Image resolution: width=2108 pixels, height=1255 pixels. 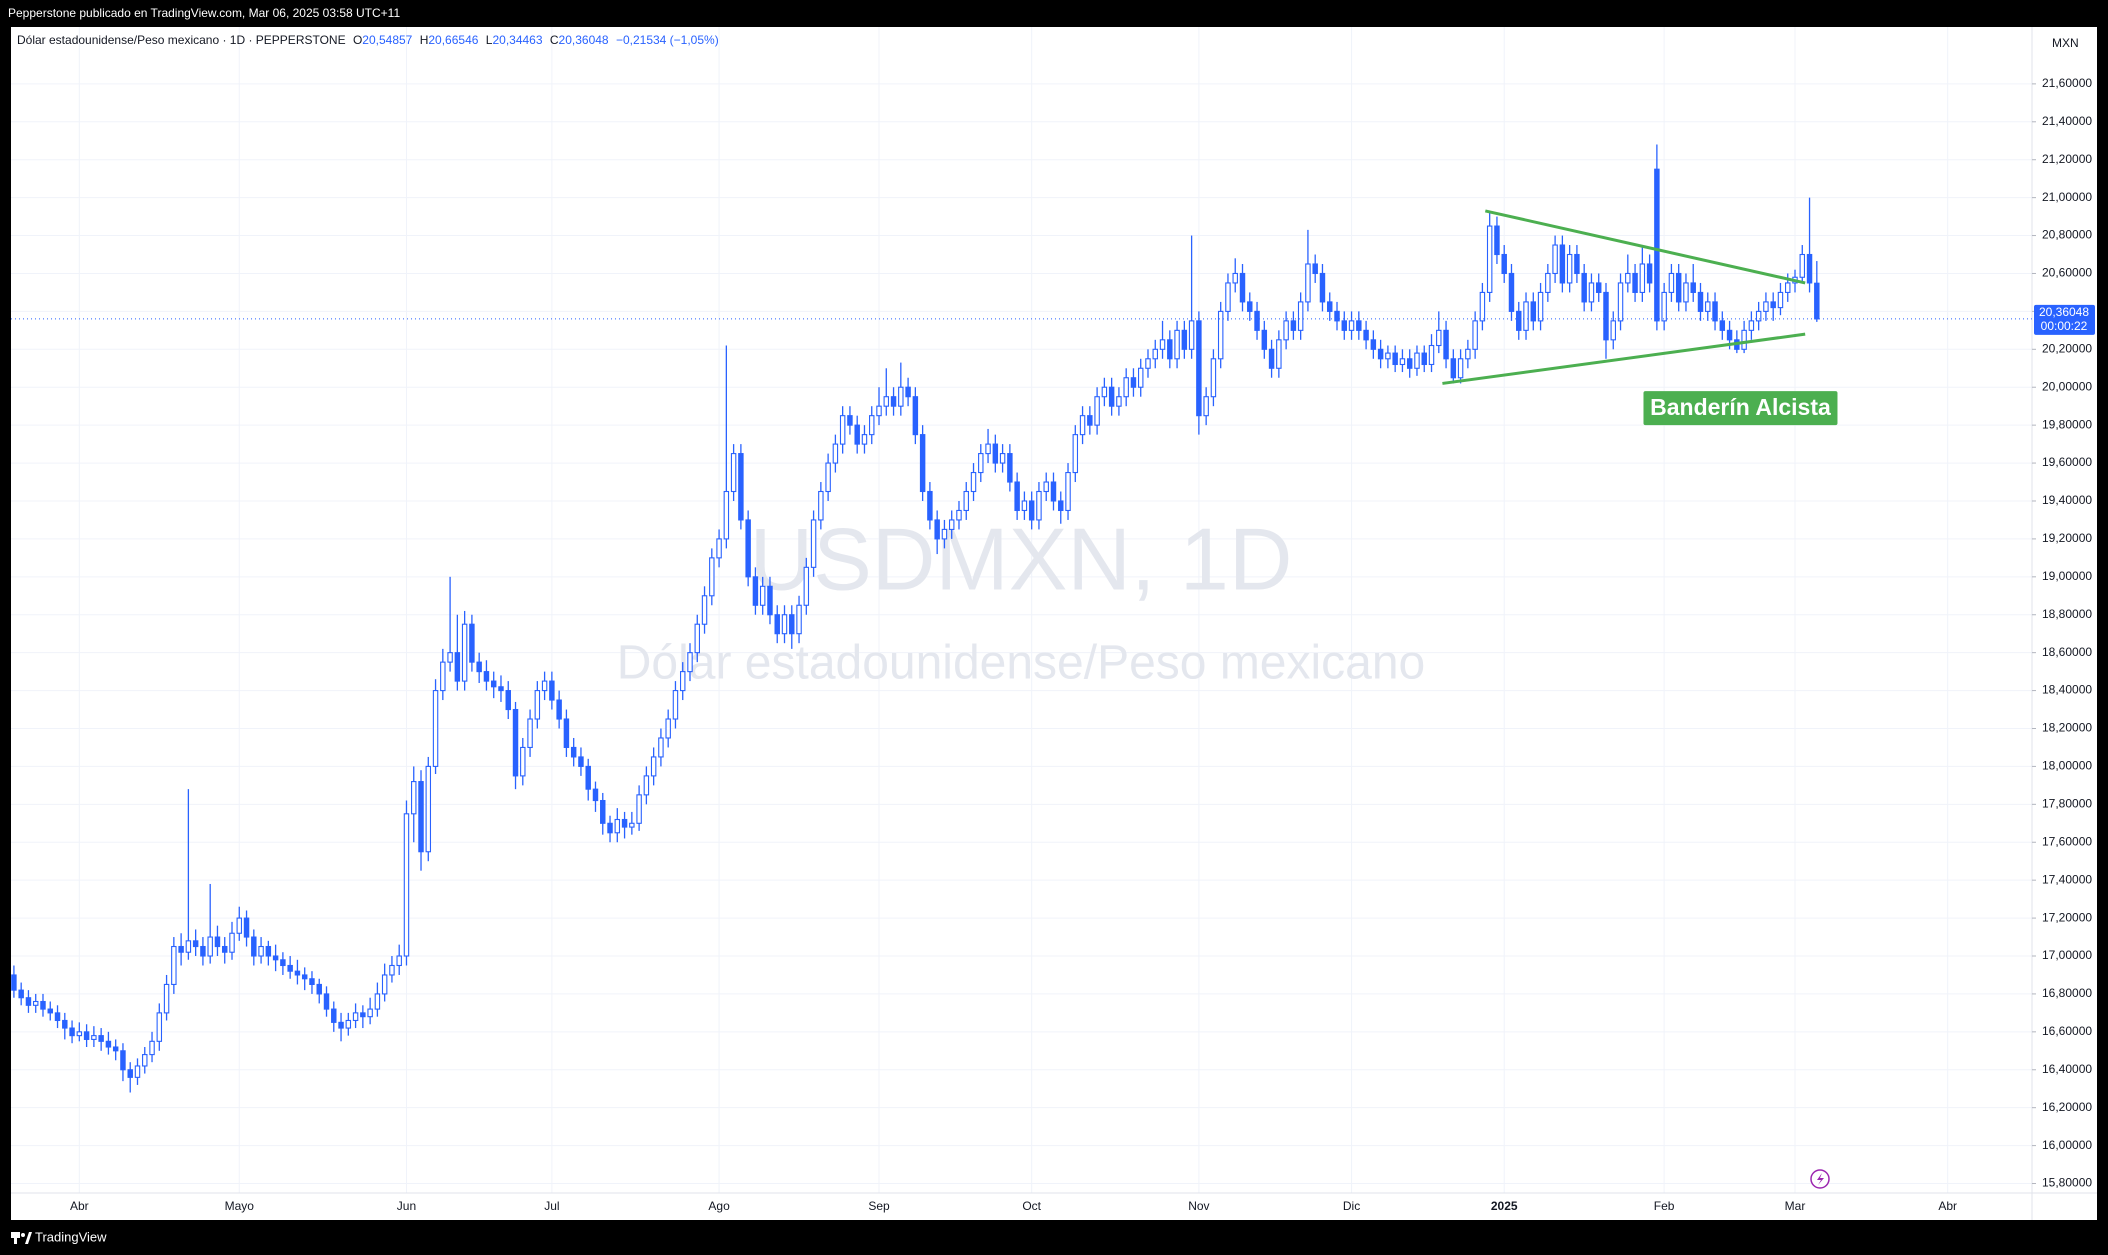 What do you see at coordinates (2067, 614) in the screenshot?
I see `y-tick-label: 18,80000` at bounding box center [2067, 614].